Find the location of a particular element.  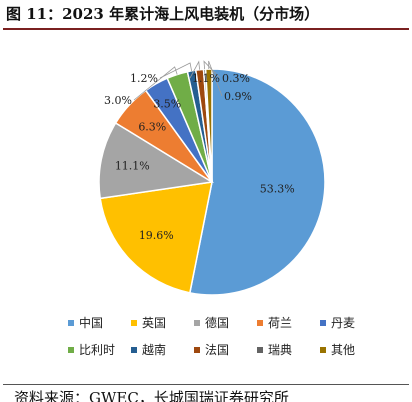

legend-swatch-germany is located at coordinates (197, 323).